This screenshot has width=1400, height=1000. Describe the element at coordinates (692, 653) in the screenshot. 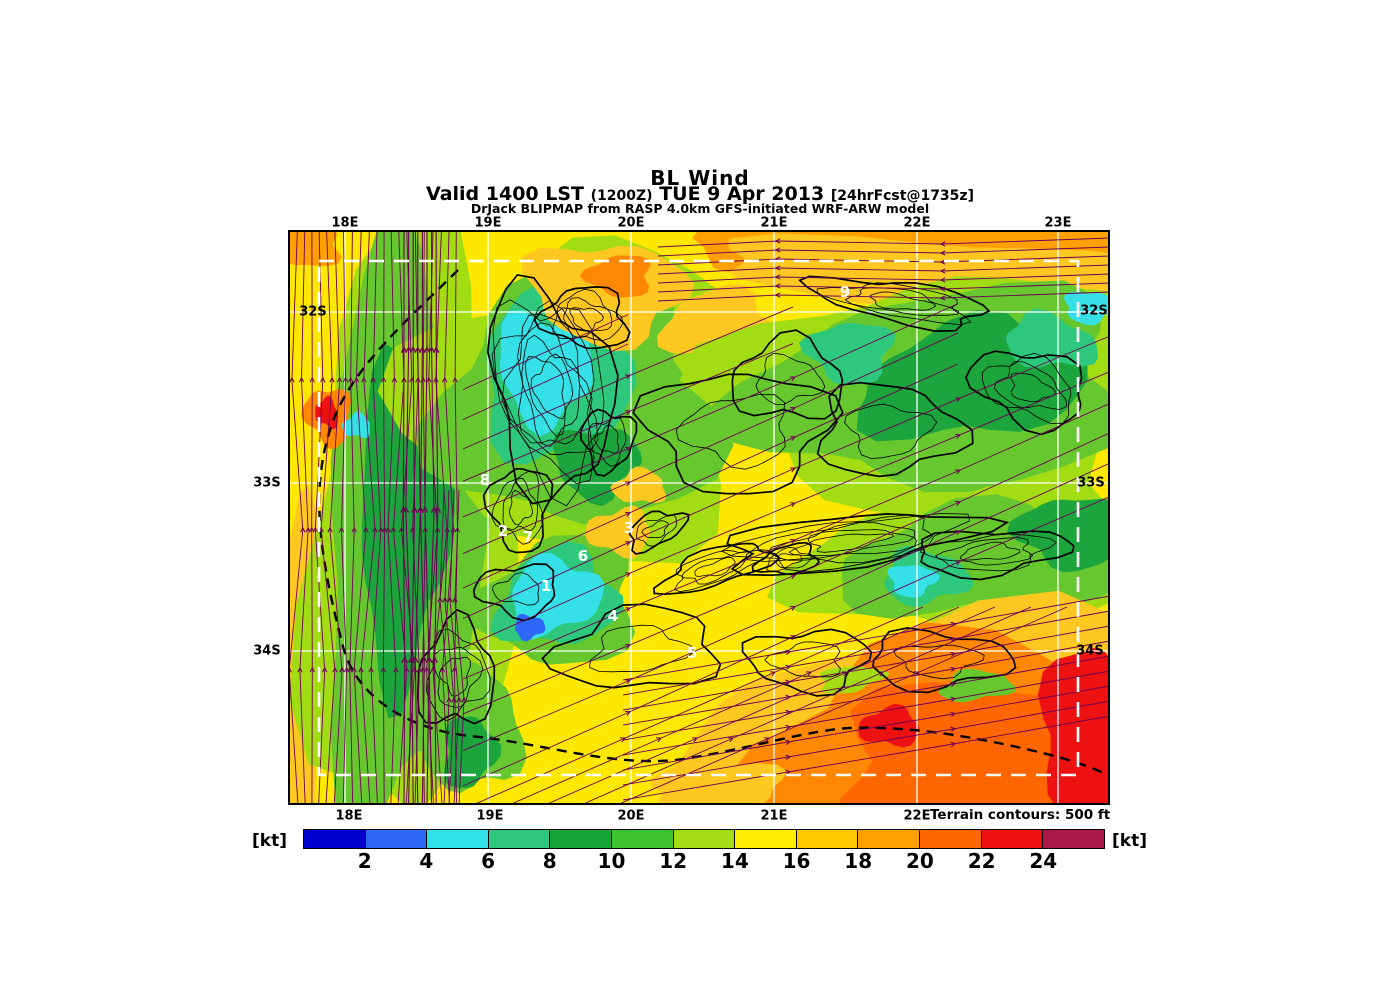

I see `site-marker-5: 5` at that location.